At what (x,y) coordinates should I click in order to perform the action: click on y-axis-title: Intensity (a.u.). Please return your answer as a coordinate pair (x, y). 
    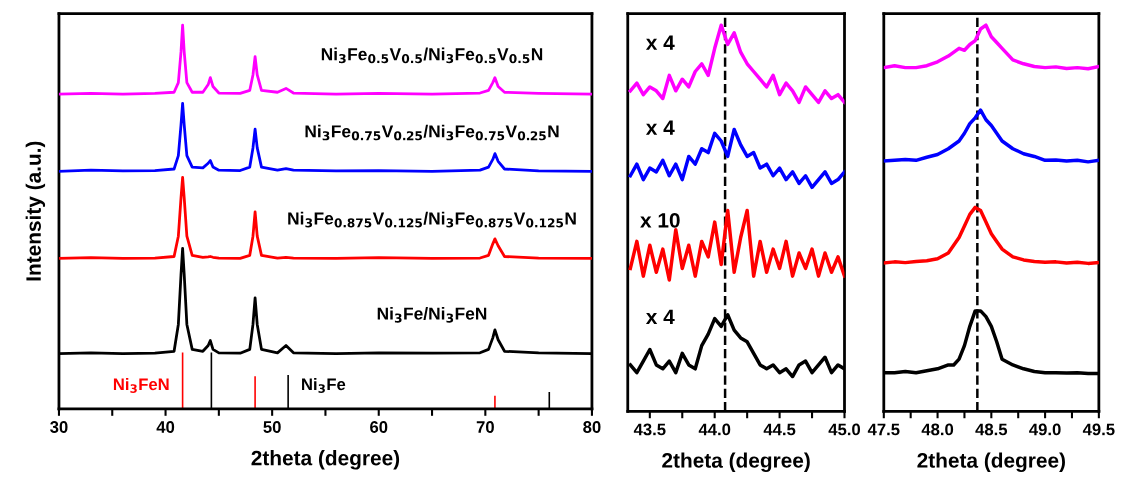
    Looking at the image, I should click on (35, 211).